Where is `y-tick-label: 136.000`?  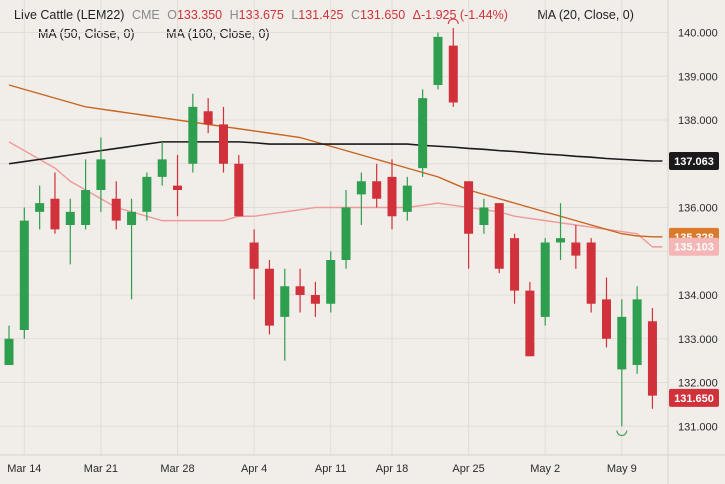
y-tick-label: 136.000 is located at coordinates (698, 209).